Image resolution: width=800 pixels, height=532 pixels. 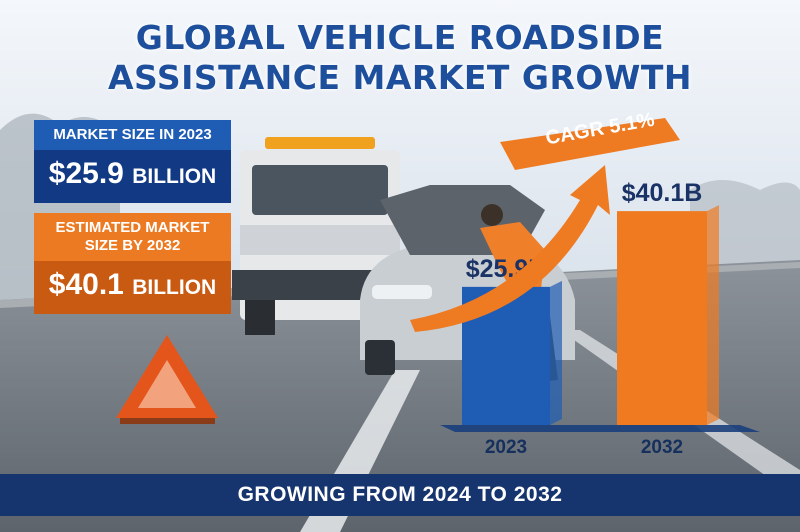 I want to click on bar-side-2032, so click(x=713, y=315).